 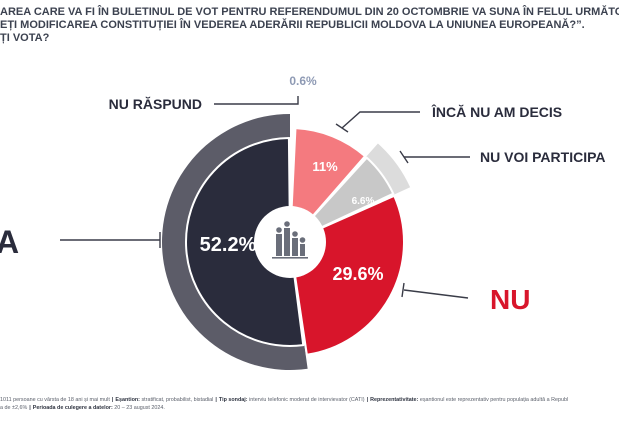 I want to click on leader-line-nu-raspund, so click(x=256, y=100).